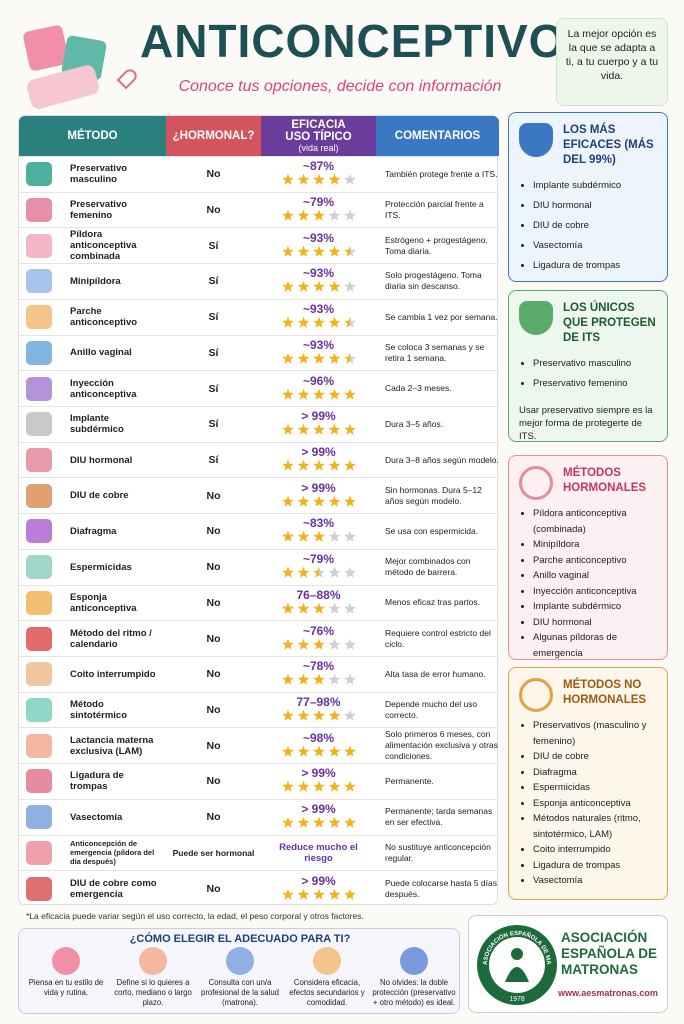 The width and height of the screenshot is (684, 1024). I want to click on method-name: Método del ritmo / calendario, so click(111, 638).